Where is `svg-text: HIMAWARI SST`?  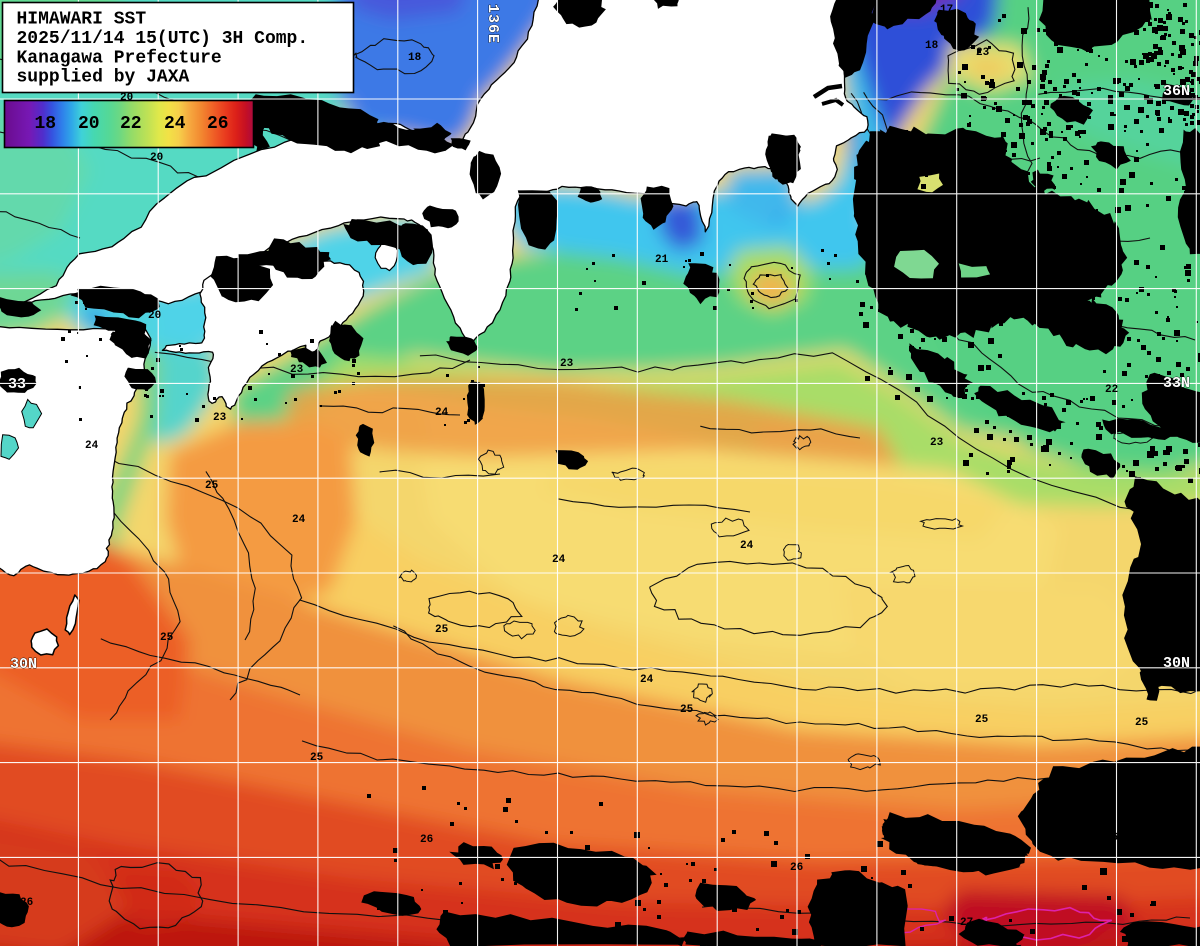 svg-text: HIMAWARI SST is located at coordinates (82, 20).